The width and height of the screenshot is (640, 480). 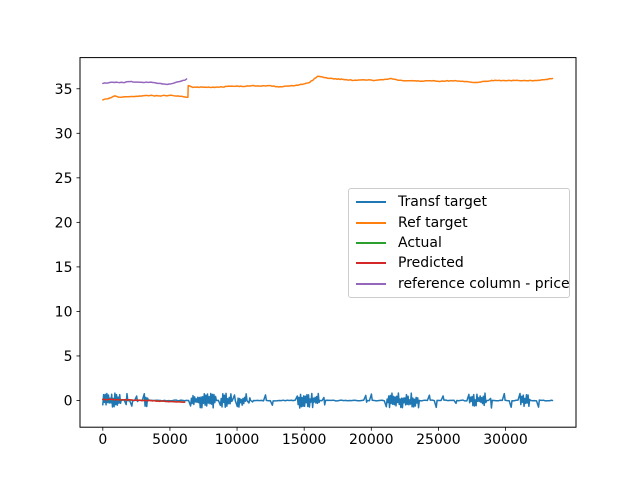 What do you see at coordinates (64, 134) in the screenshot?
I see `y-tick-label: 30` at bounding box center [64, 134].